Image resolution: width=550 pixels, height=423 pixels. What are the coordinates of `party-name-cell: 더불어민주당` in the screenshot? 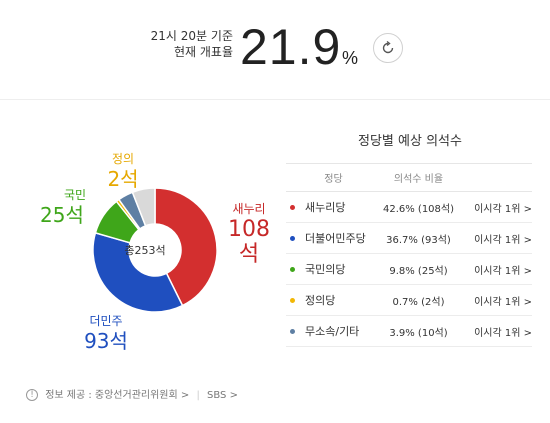 It's located at (333, 238).